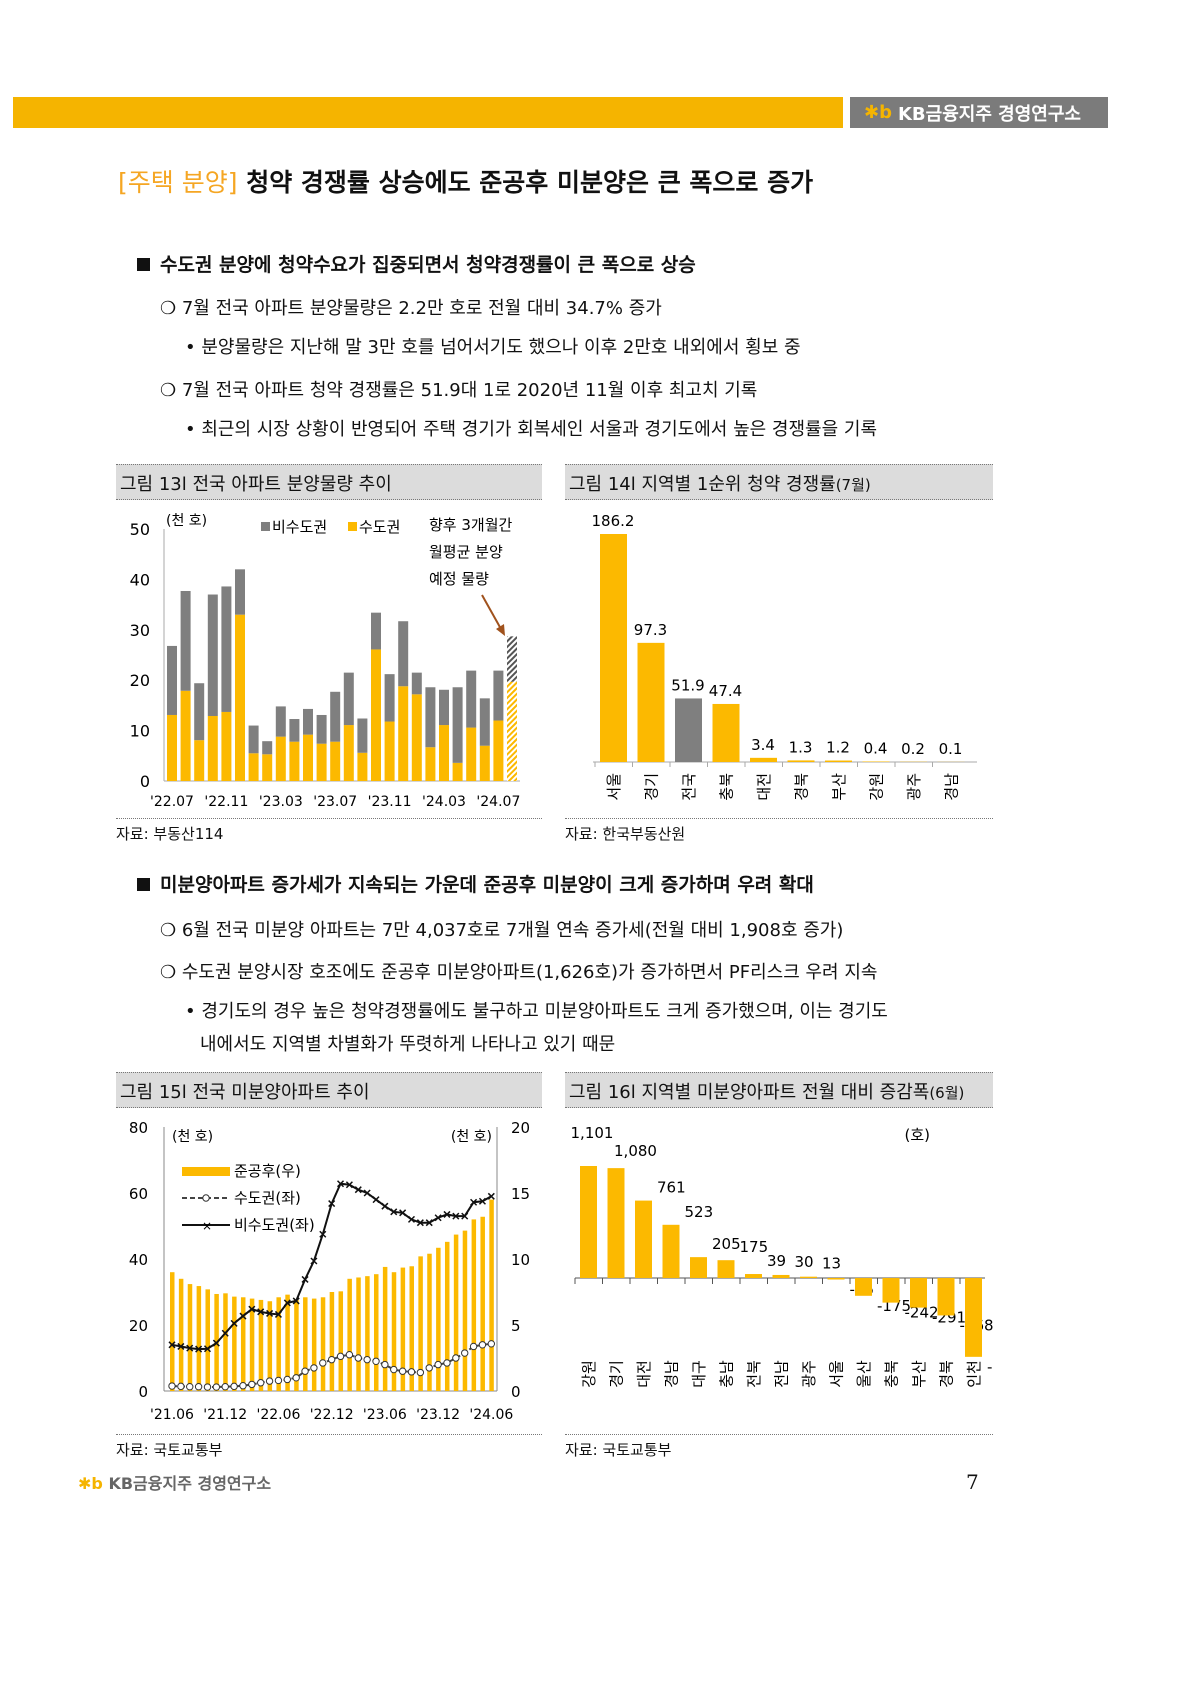  Describe the element at coordinates (140, 630) in the screenshot. I see `y-tick-label: 30` at that location.